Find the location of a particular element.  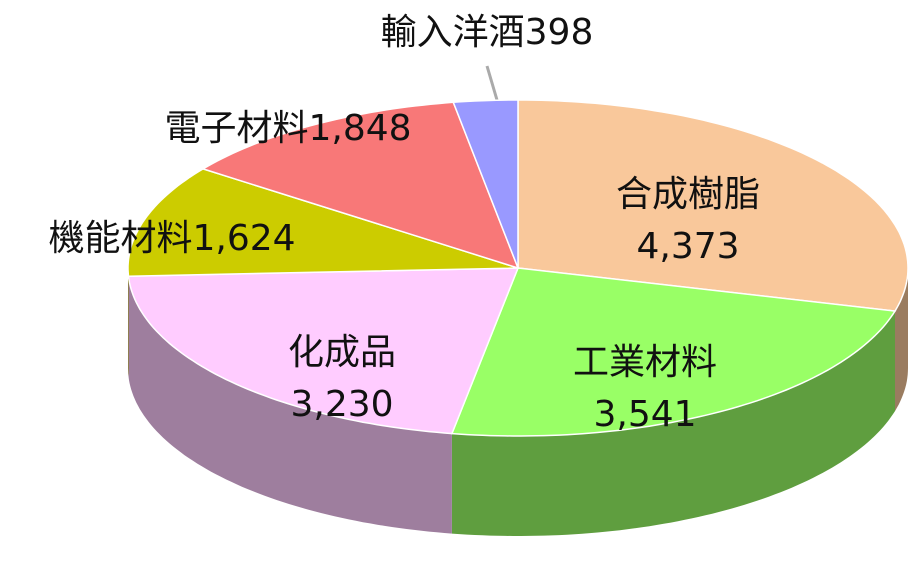

label-name: 輸入洋酒 is located at coordinates (453, 32).